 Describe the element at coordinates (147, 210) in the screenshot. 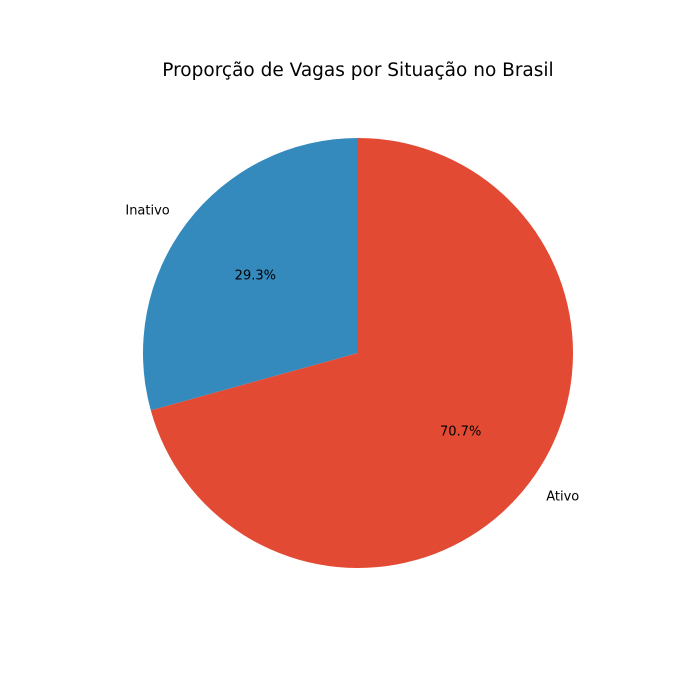

I see `slice-label-inativo: Inativo` at that location.